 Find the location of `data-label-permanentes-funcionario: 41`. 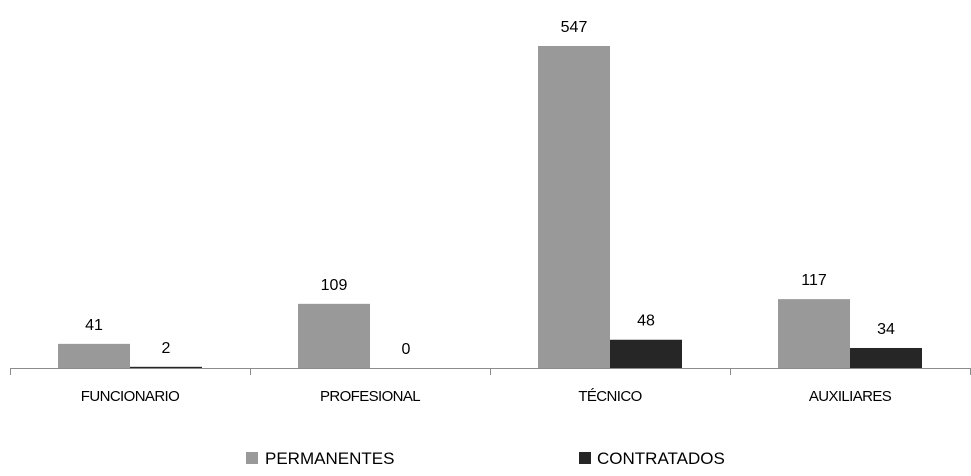

data-label-permanentes-funcionario: 41 is located at coordinates (94, 325).